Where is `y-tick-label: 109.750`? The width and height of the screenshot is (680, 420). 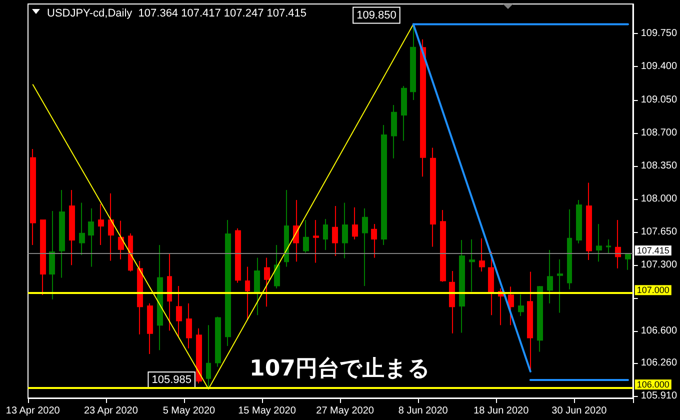
y-tick-label: 109.750 is located at coordinates (659, 34).